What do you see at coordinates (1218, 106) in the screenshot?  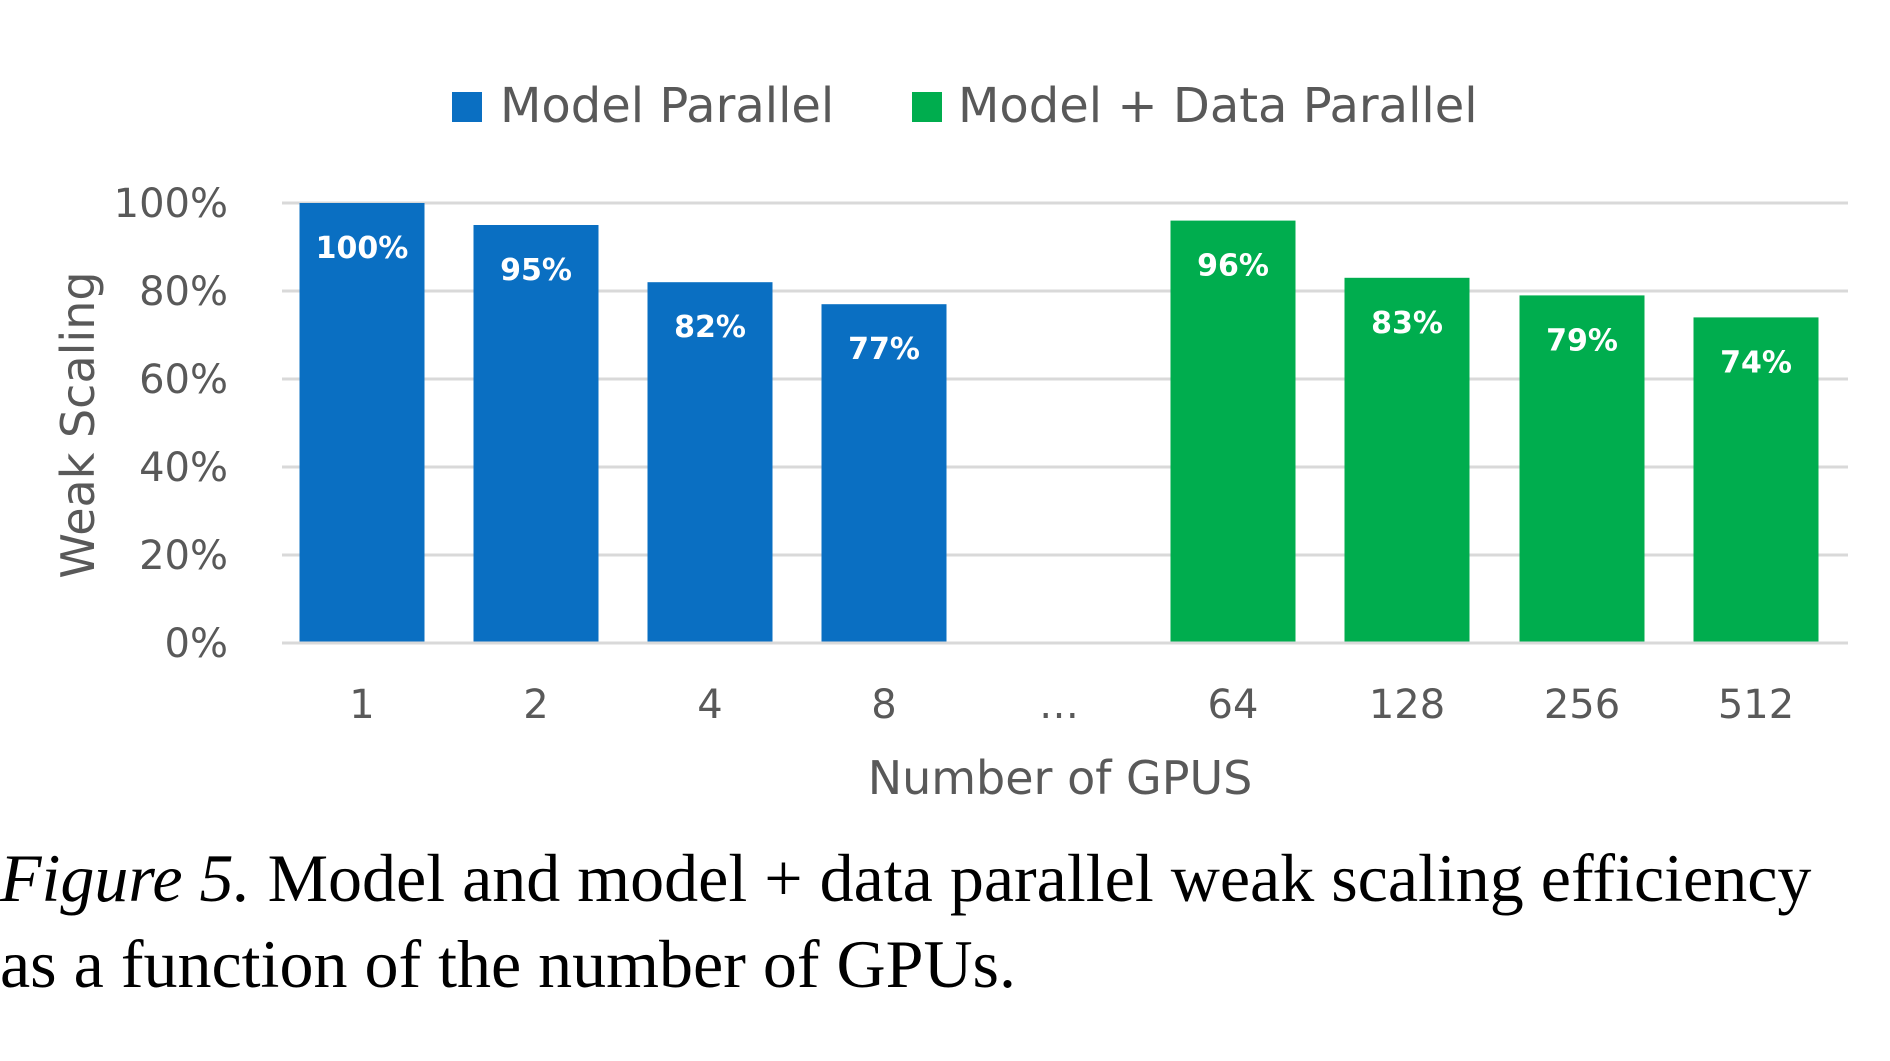 I see `legend-label: Model + Data Parallel` at bounding box center [1218, 106].